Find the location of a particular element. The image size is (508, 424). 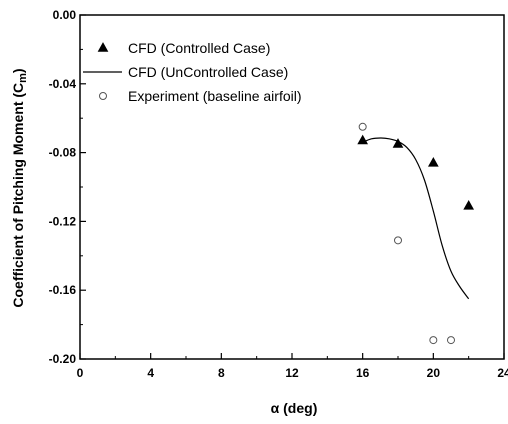

x-tick-label: 24 is located at coordinates (502, 373).